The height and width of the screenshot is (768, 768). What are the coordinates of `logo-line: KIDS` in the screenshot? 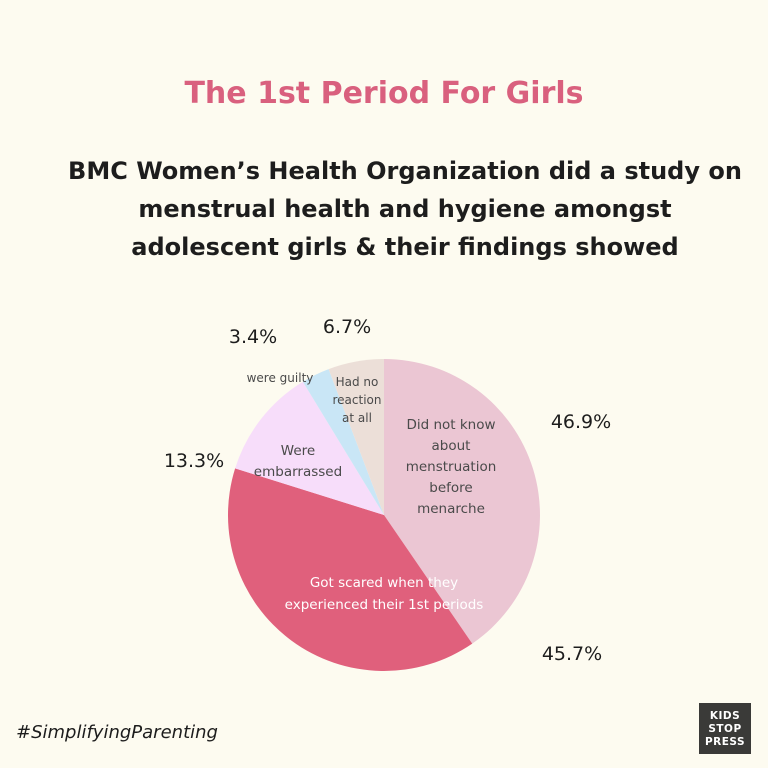 It's located at (725, 716).